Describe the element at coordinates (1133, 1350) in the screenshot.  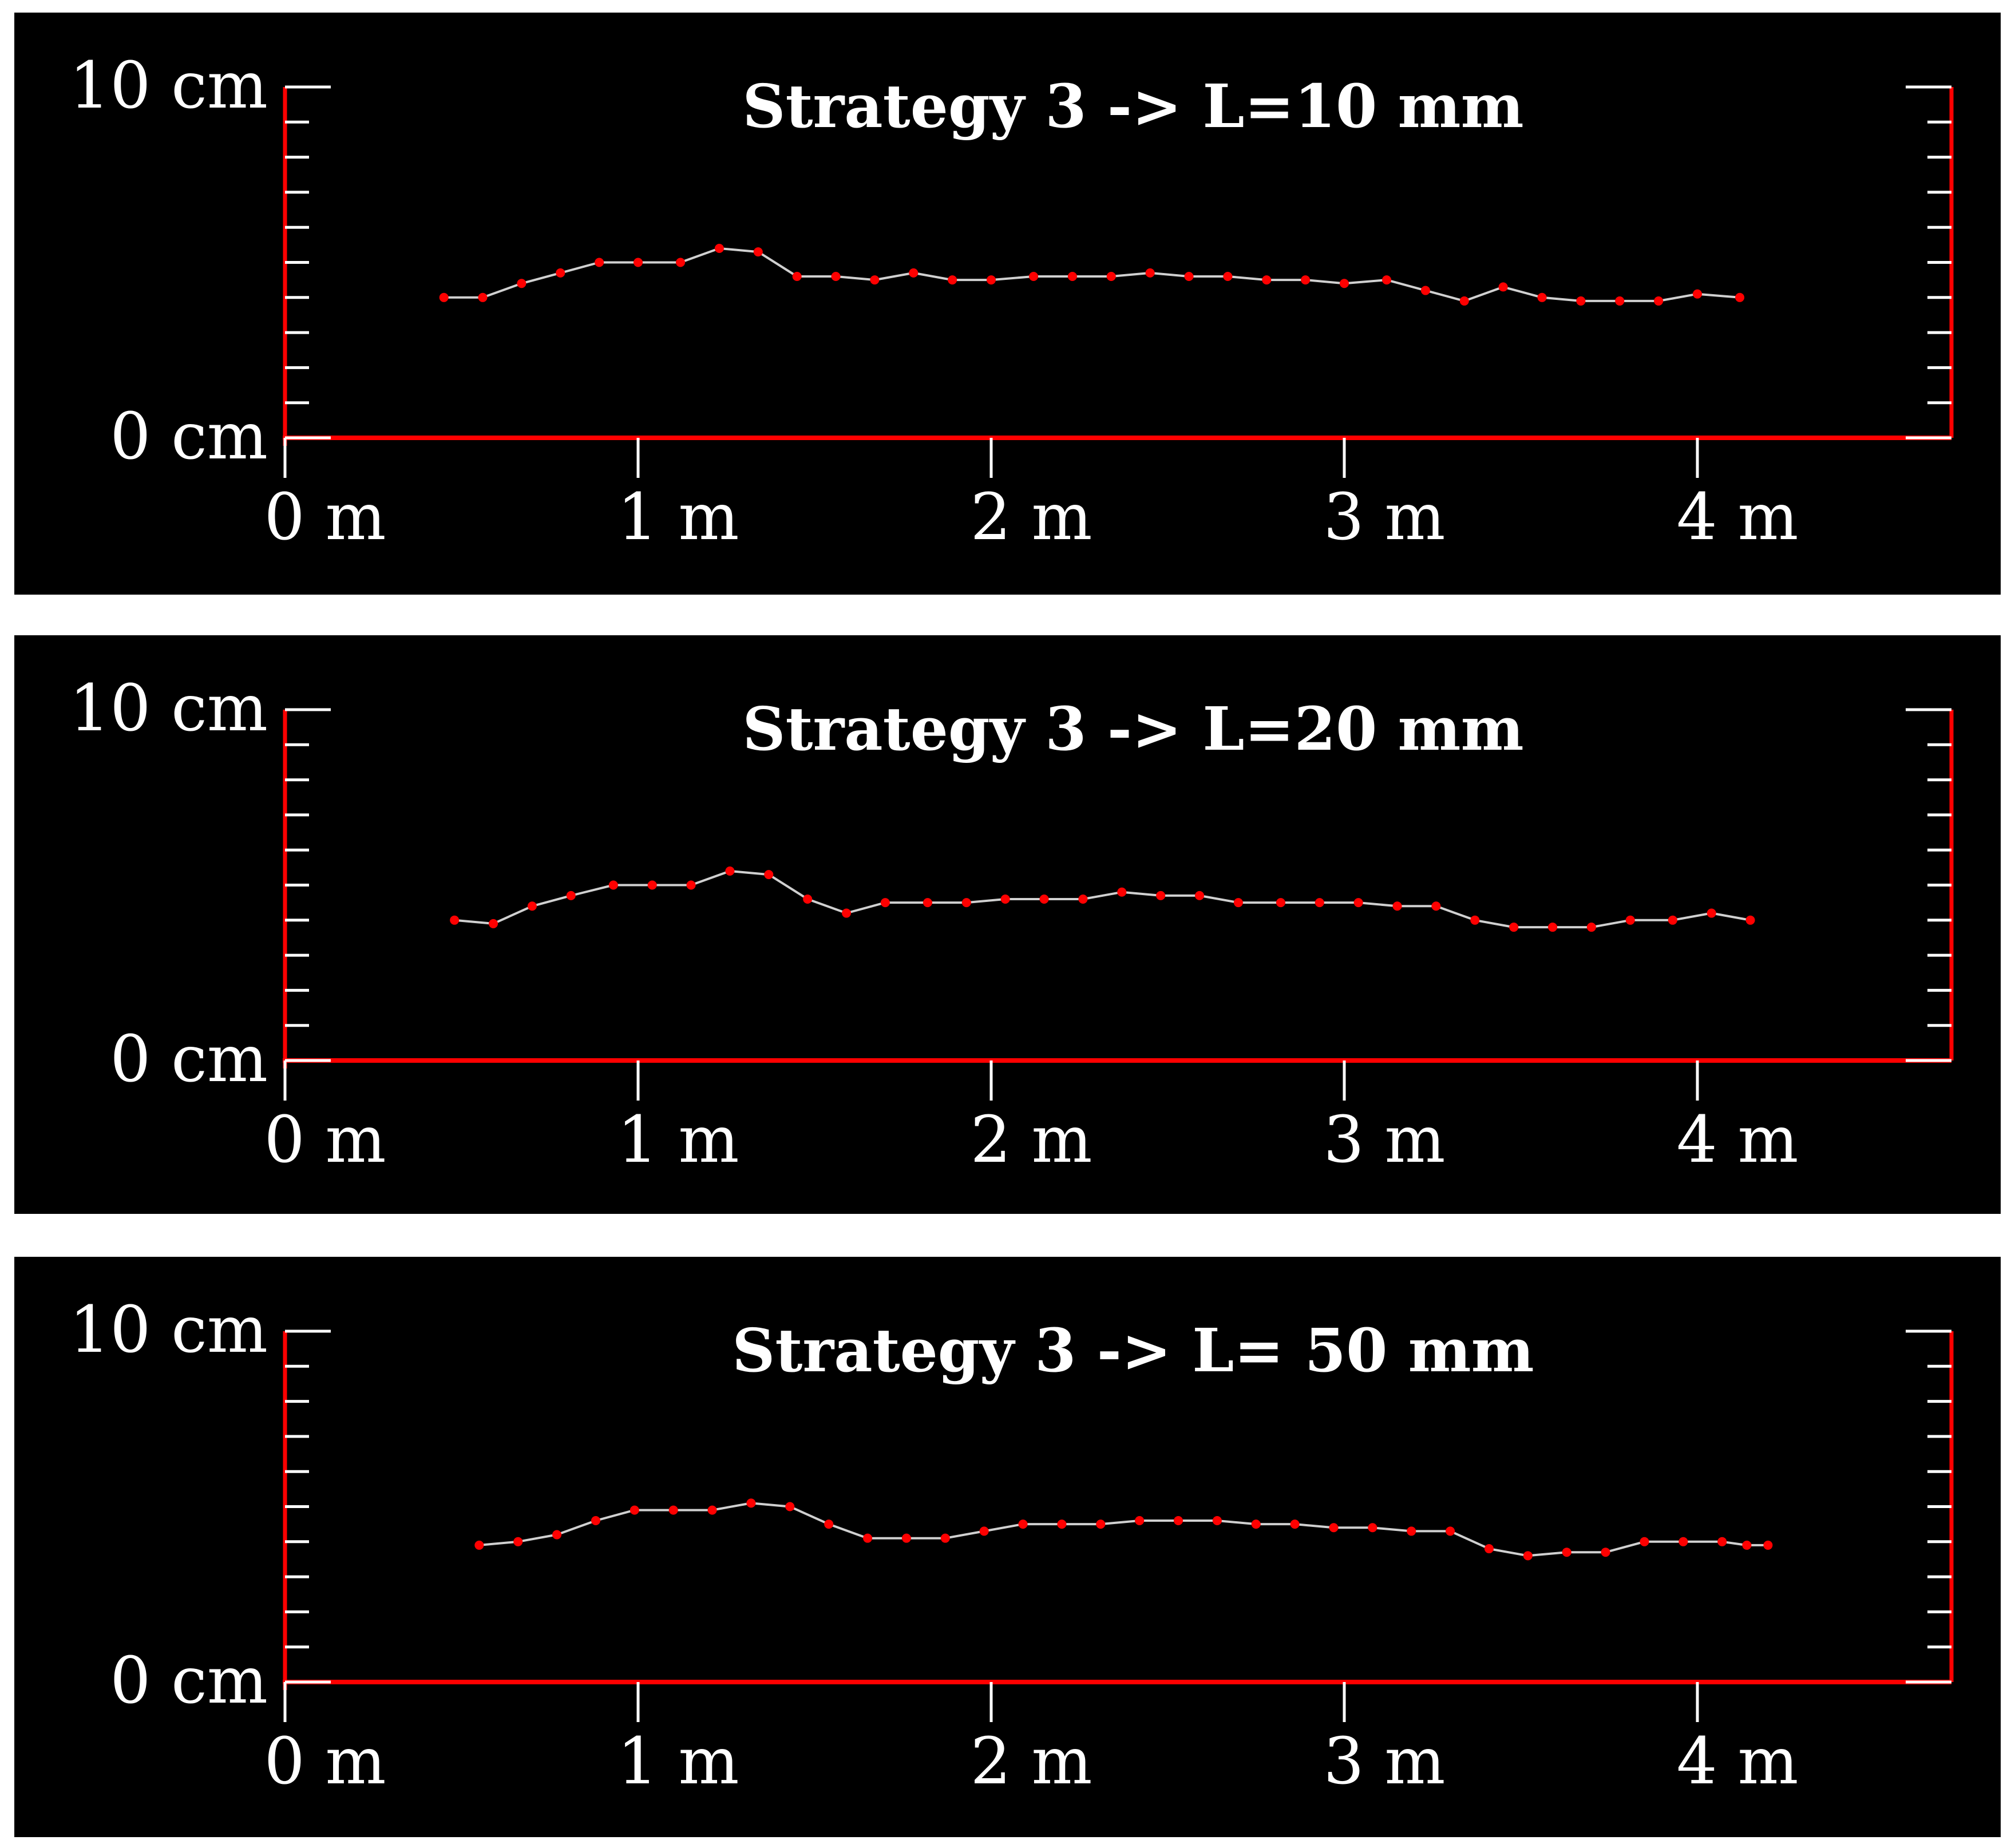
I see `chart-title: Strategy 3 -> L= 50 mm` at that location.